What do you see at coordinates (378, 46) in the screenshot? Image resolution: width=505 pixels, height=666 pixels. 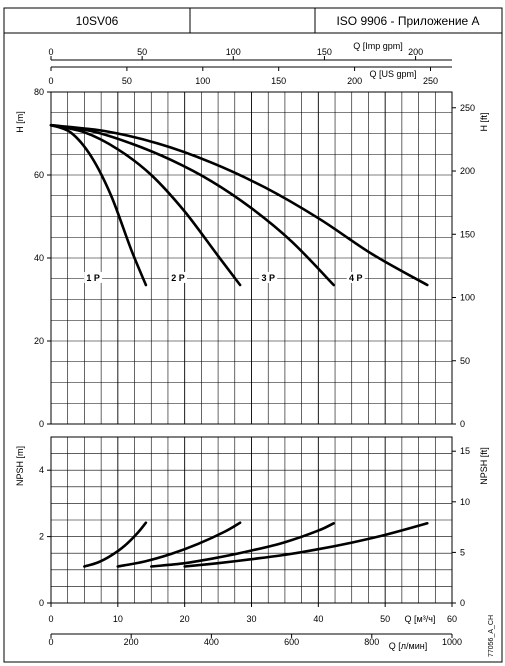 I see `imp-gpm-axis-label: Q [Imp gpm]` at bounding box center [378, 46].